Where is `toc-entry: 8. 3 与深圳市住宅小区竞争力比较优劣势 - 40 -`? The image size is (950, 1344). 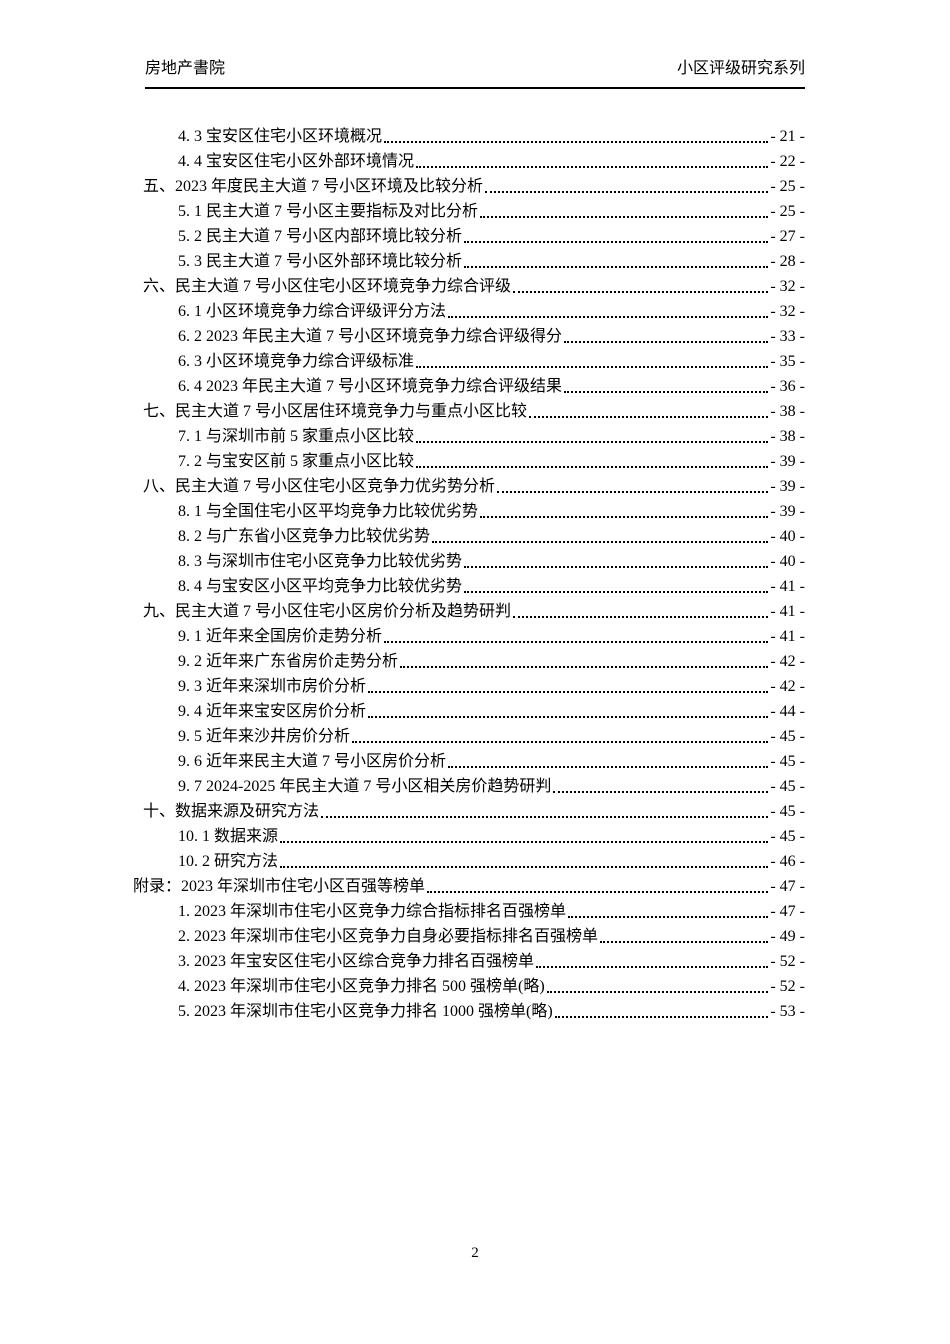
toc-entry: 8. 3 与深圳市住宅小区竞争力比较优劣势 - 40 - is located at coordinates (474, 561).